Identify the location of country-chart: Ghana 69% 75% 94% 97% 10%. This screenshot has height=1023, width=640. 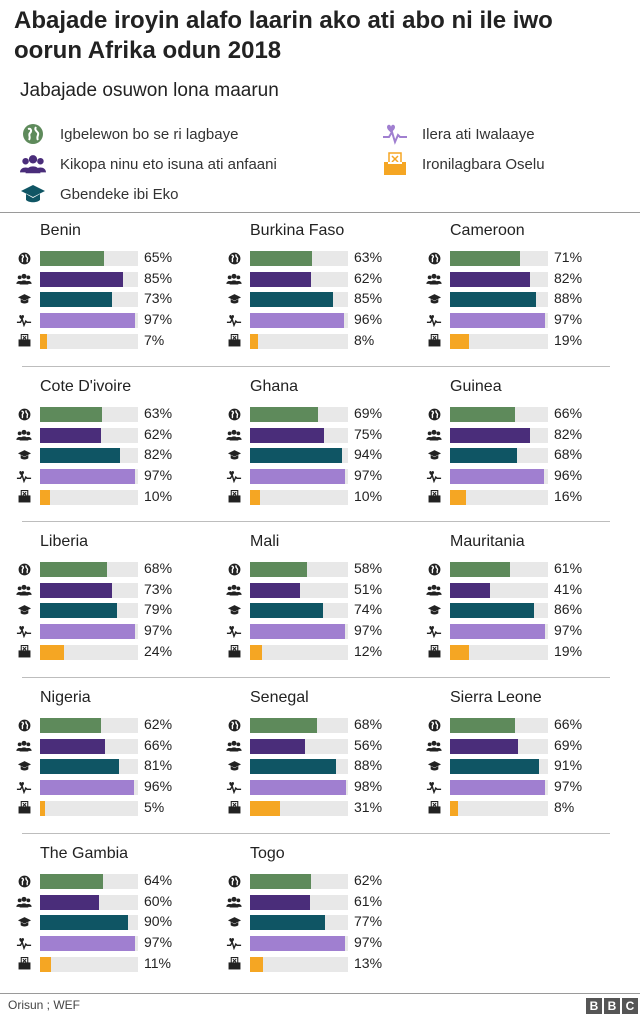
(332, 448).